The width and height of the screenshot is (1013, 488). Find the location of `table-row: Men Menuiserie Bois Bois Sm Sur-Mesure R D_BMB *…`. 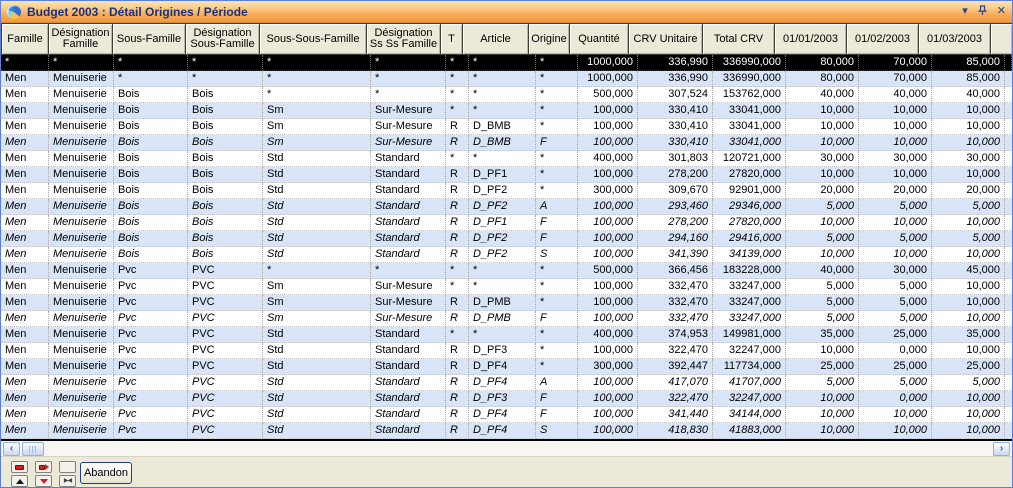

table-row: Men Menuiserie Bois Bois Sm Sur-Mesure R D_BMB *… is located at coordinates (506, 127).